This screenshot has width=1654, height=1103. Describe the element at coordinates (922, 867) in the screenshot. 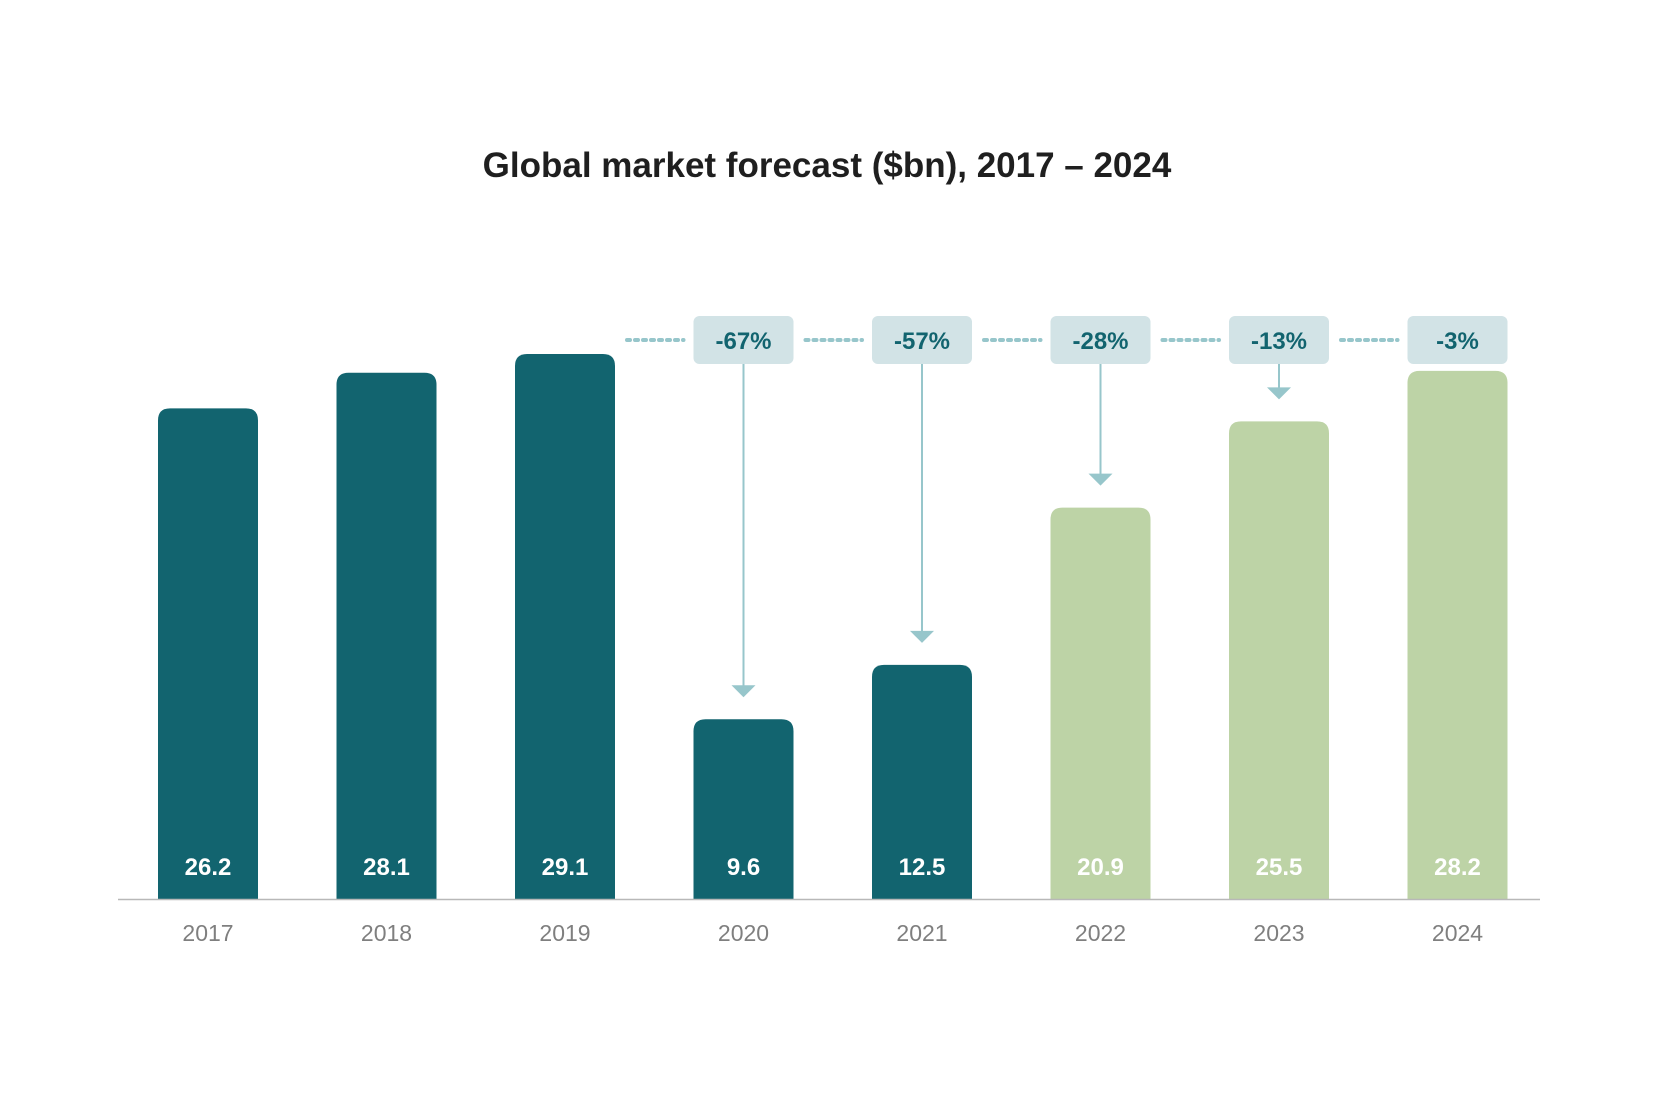

I see `data-label-2021: 12.5` at that location.